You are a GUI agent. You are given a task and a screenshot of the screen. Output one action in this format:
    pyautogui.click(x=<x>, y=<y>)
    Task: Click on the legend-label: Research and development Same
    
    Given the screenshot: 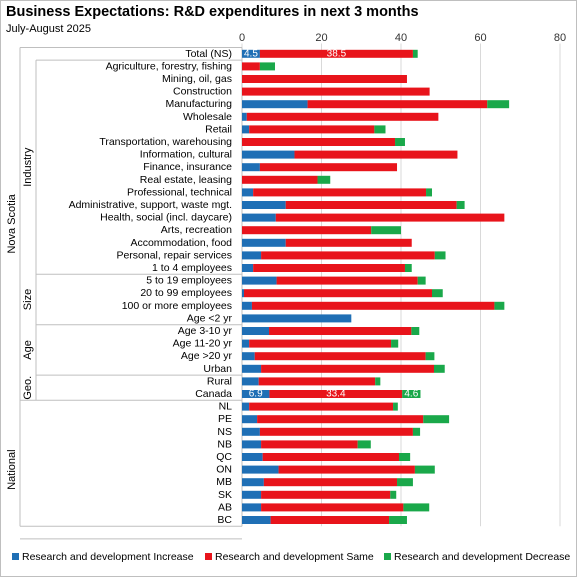 What is the action you would take?
    pyautogui.click(x=294, y=557)
    